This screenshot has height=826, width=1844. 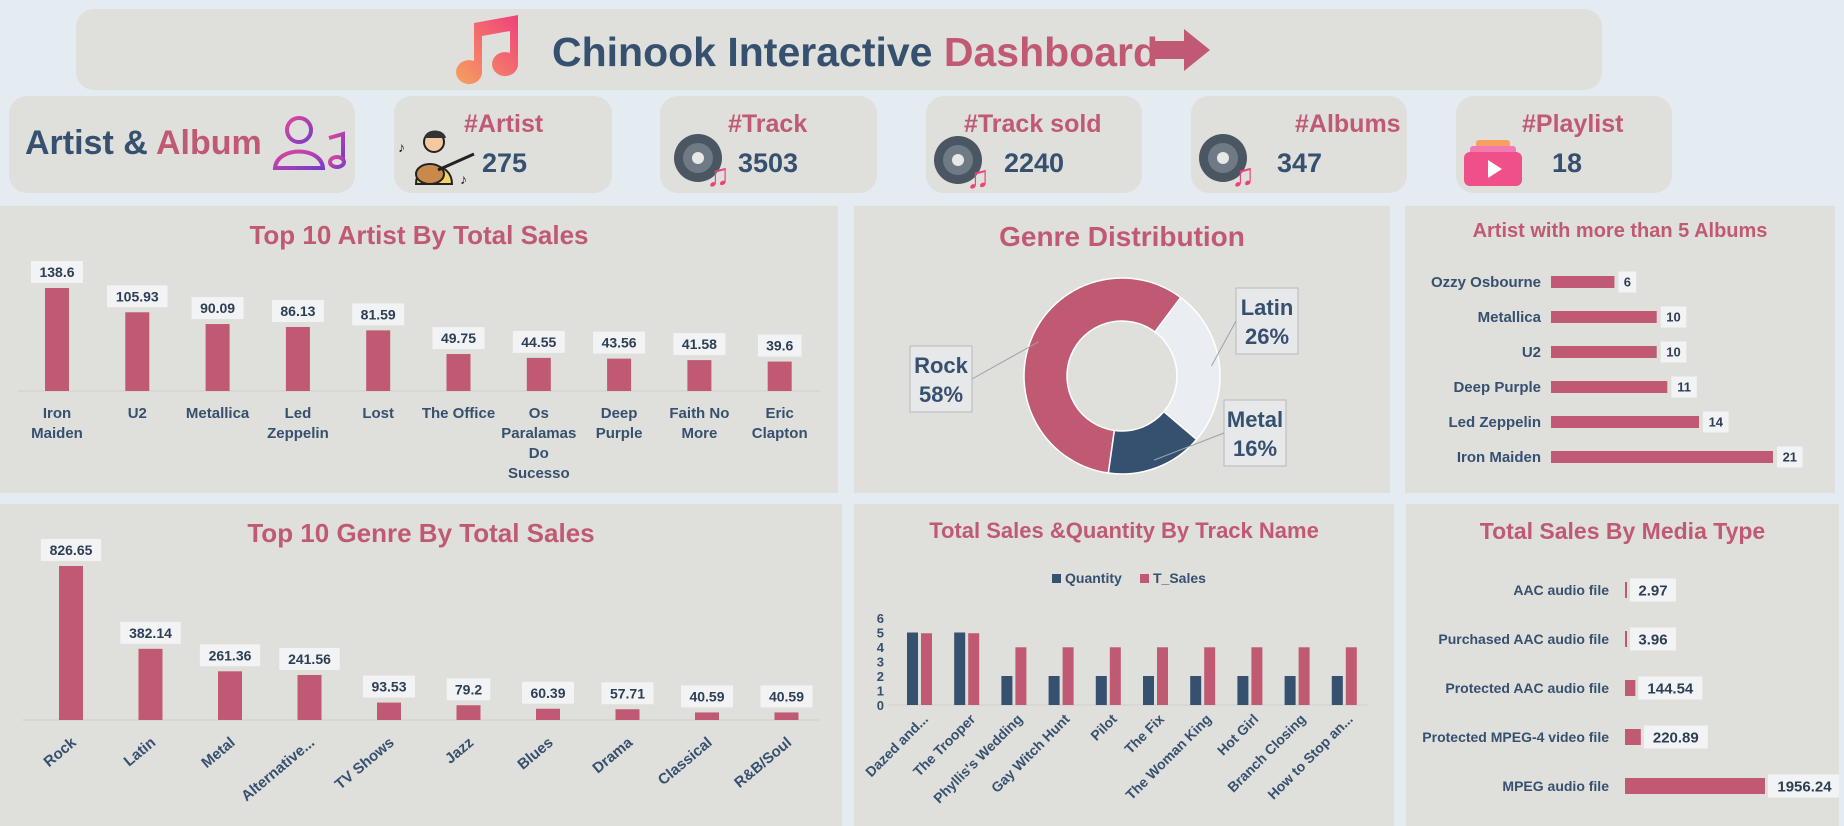 I want to click on y-tick-label: 1, so click(x=880, y=691).